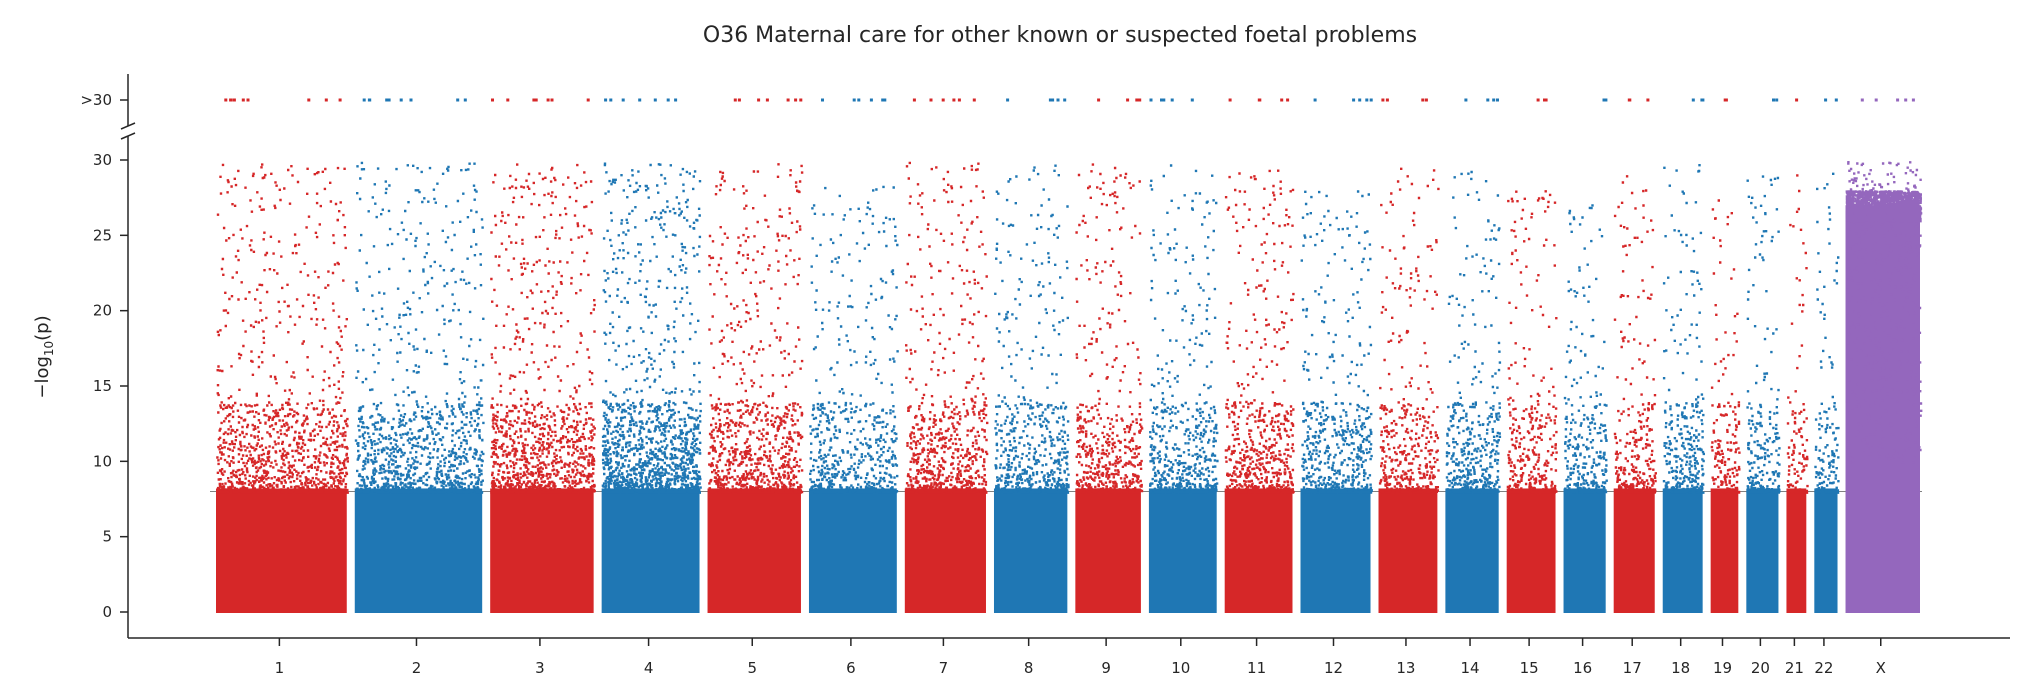  Describe the element at coordinates (1180, 668) in the screenshot. I see `x-tick-label: 10` at that location.